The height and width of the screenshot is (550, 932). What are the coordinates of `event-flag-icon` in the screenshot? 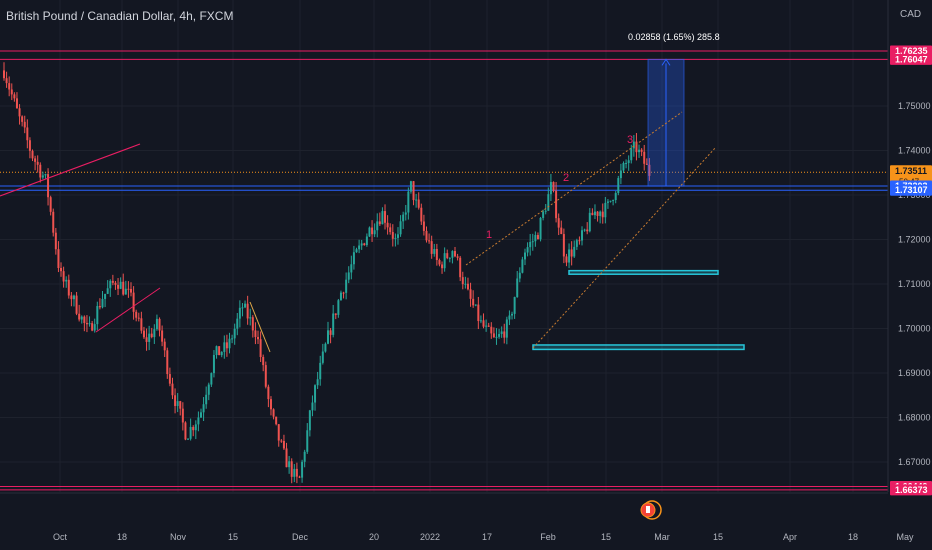 It's located at (648, 509).